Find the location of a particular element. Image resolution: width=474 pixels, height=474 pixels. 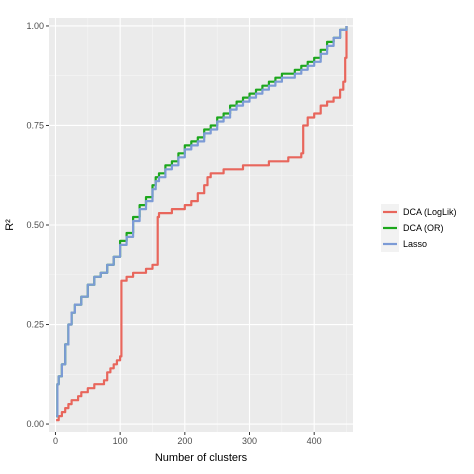

y-tick-label: 0.00 is located at coordinates (35, 424).